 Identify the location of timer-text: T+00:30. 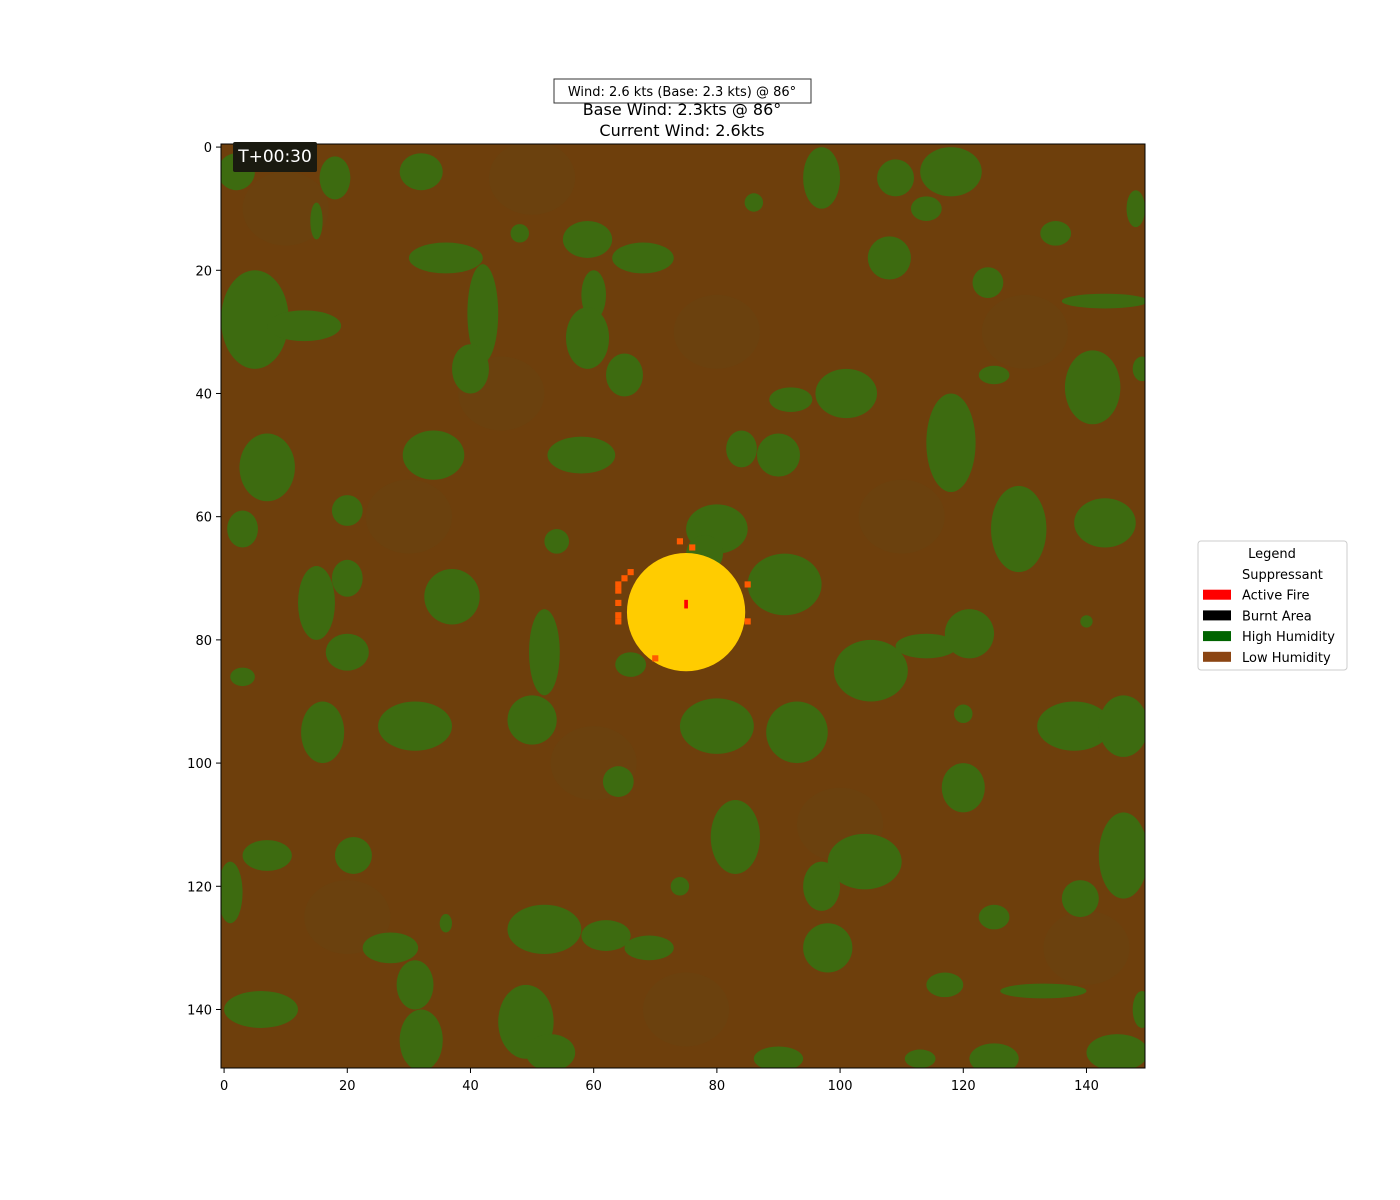
(274, 157).